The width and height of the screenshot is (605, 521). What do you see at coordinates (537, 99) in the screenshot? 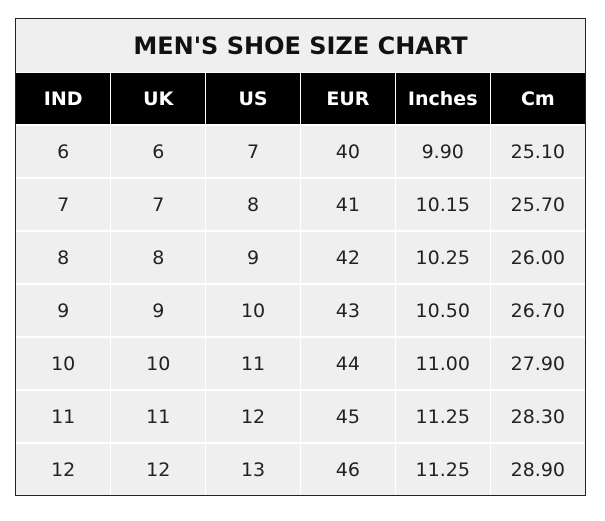
I see `column-header-cm: Cm` at bounding box center [537, 99].